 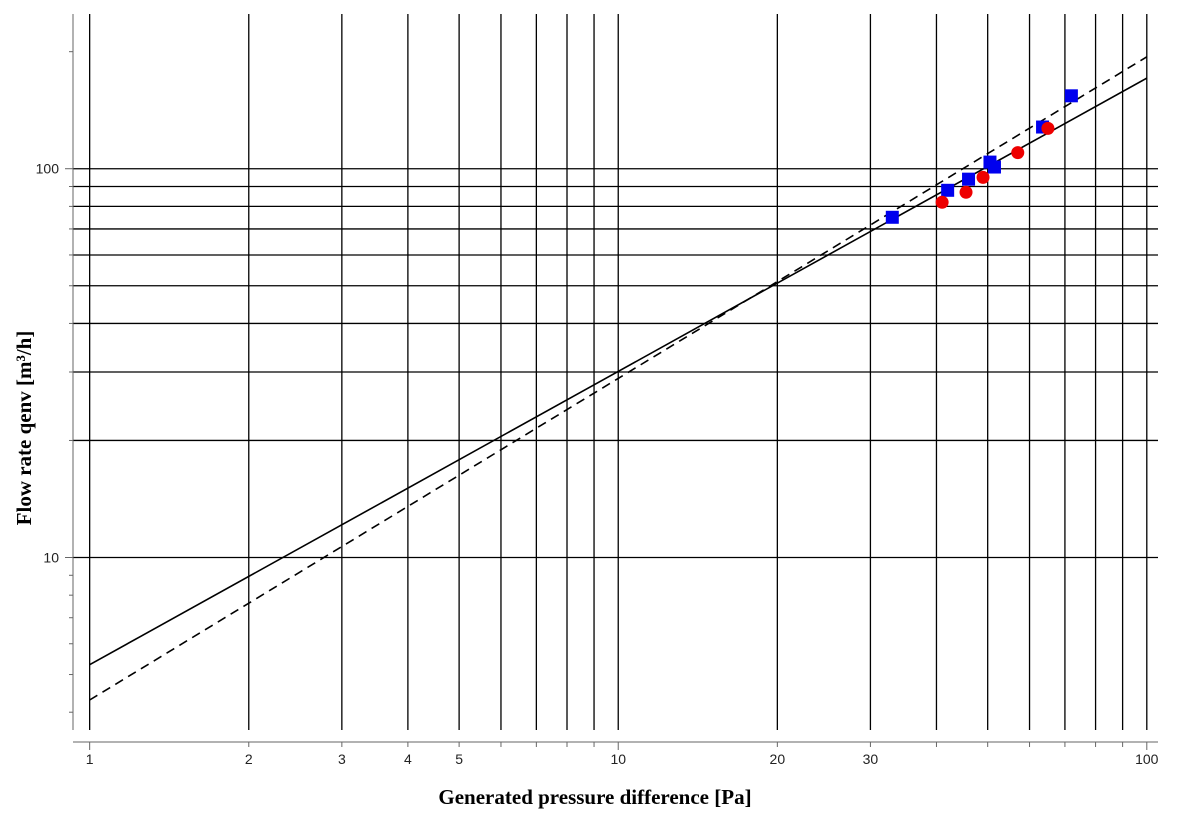 I want to click on x-tick-label: 100, so click(x=1147, y=759).